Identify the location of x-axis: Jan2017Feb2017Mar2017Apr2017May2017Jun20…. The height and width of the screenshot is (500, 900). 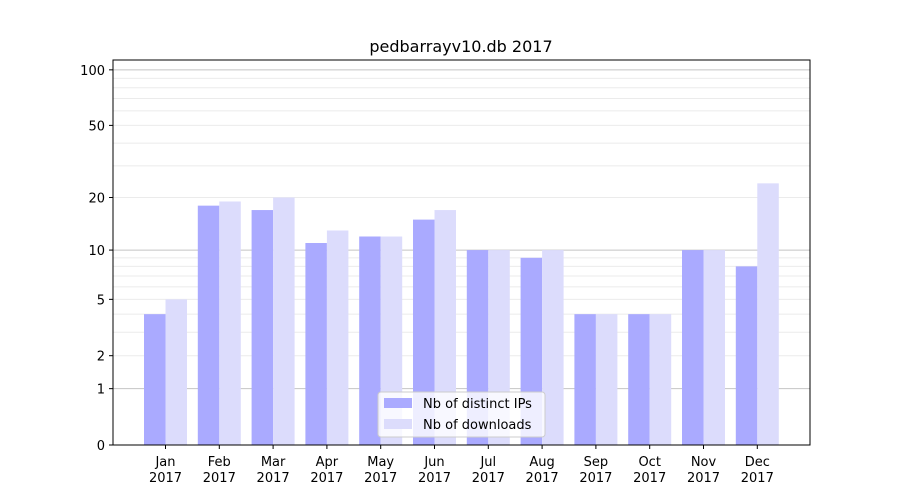
(461, 465).